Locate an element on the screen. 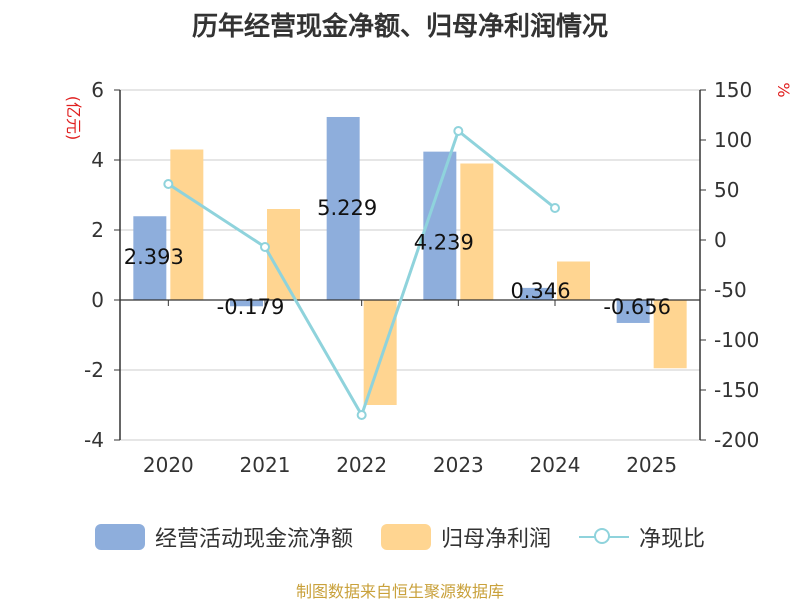 This screenshot has width=800, height=602. bar-cashflow-2021 is located at coordinates (246, 303).